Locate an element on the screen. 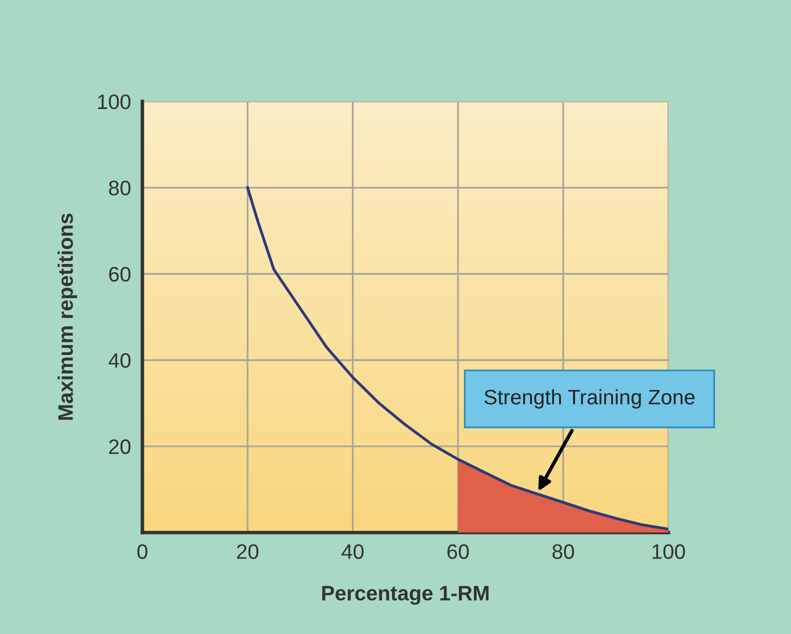  x-tick-label: 80 is located at coordinates (563, 551).